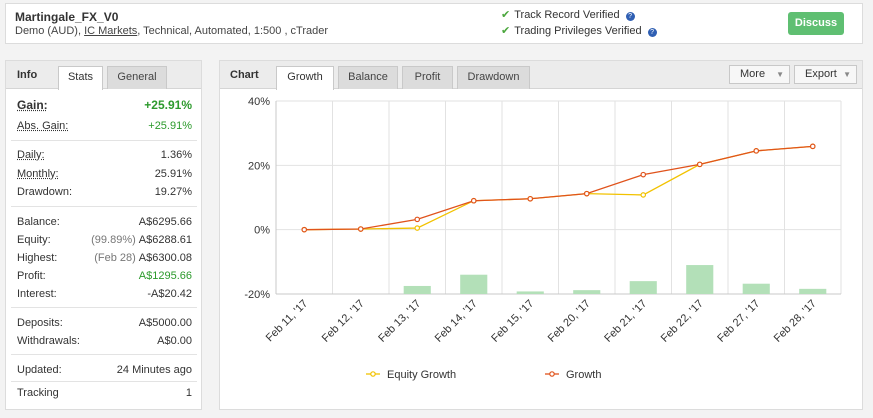 This screenshot has height=418, width=873. What do you see at coordinates (80, 78) in the screenshot?
I see `tab-stats: Stats` at bounding box center [80, 78].